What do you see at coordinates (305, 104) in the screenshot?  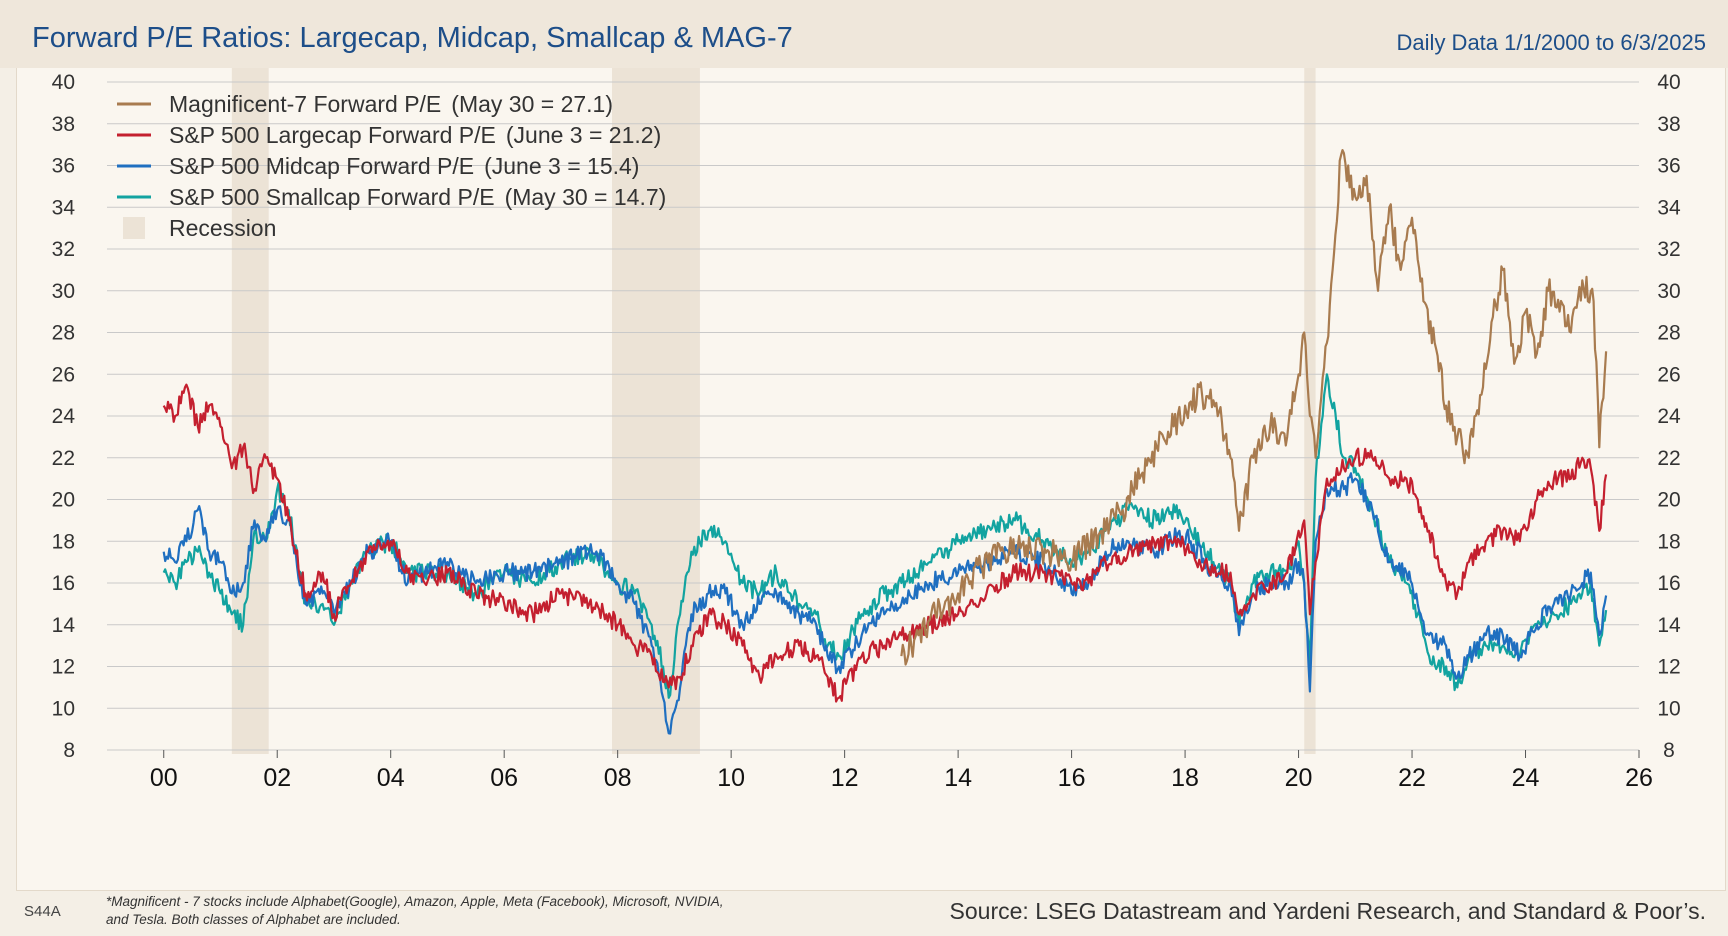 I see `legend-label-mag7: Magnificent-7 Forward P/E` at bounding box center [305, 104].